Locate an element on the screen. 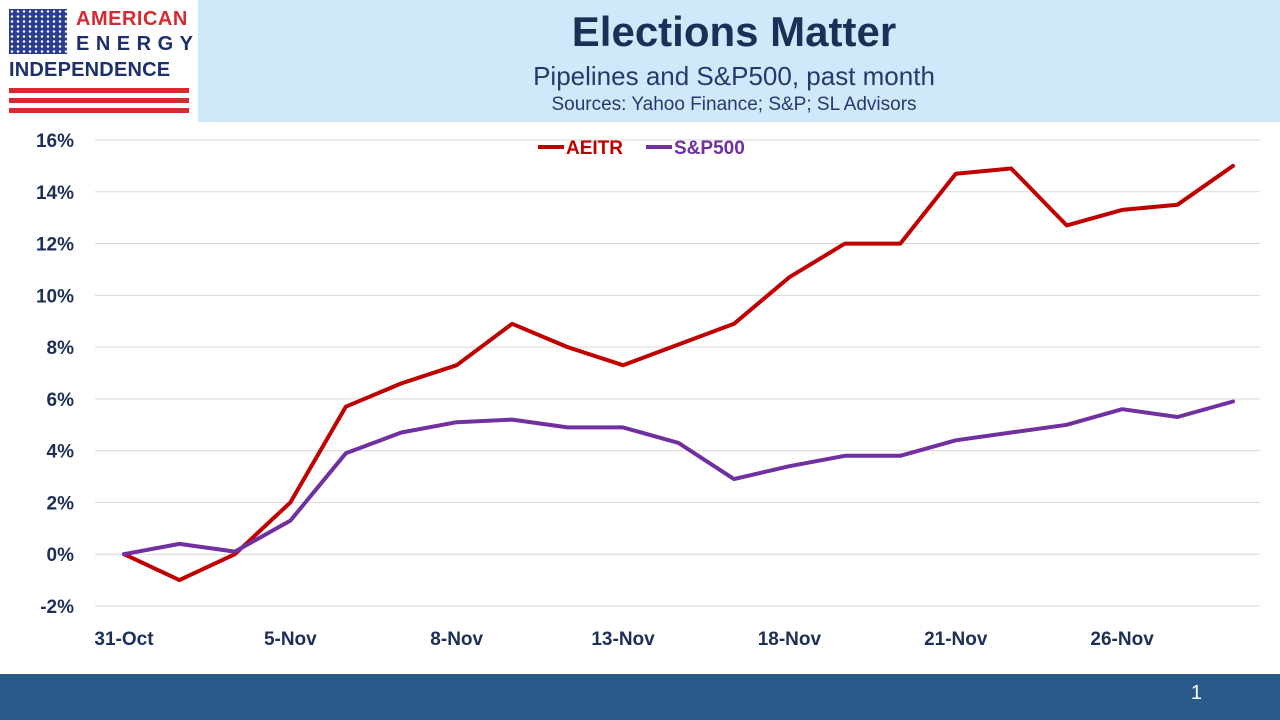  y-tick-label: 12% is located at coordinates (55, 245).